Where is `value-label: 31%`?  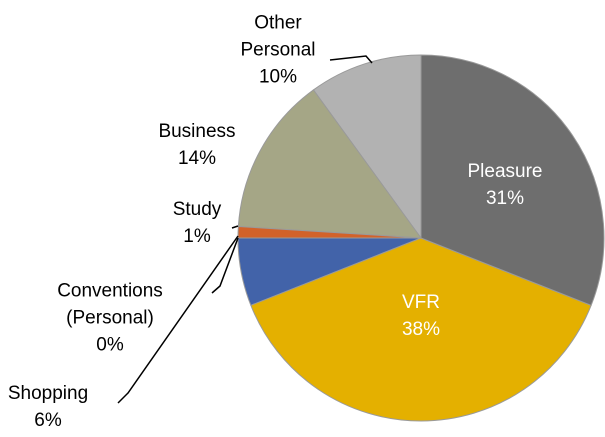 value-label: 31% is located at coordinates (505, 198).